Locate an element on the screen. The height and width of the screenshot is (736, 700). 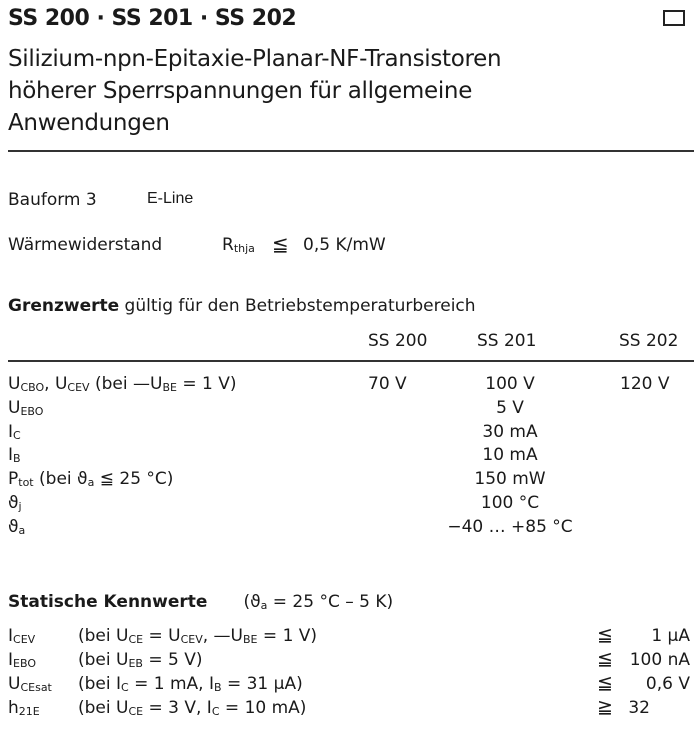
limit-value: 5 V is located at coordinates (510, 407).